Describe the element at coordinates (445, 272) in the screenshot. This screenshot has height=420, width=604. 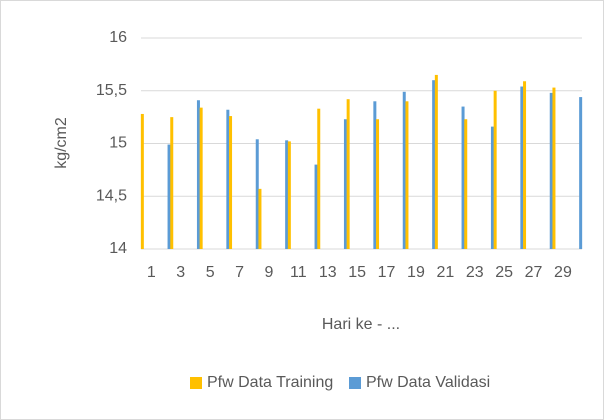
I see `x-tick-label: 21` at that location.